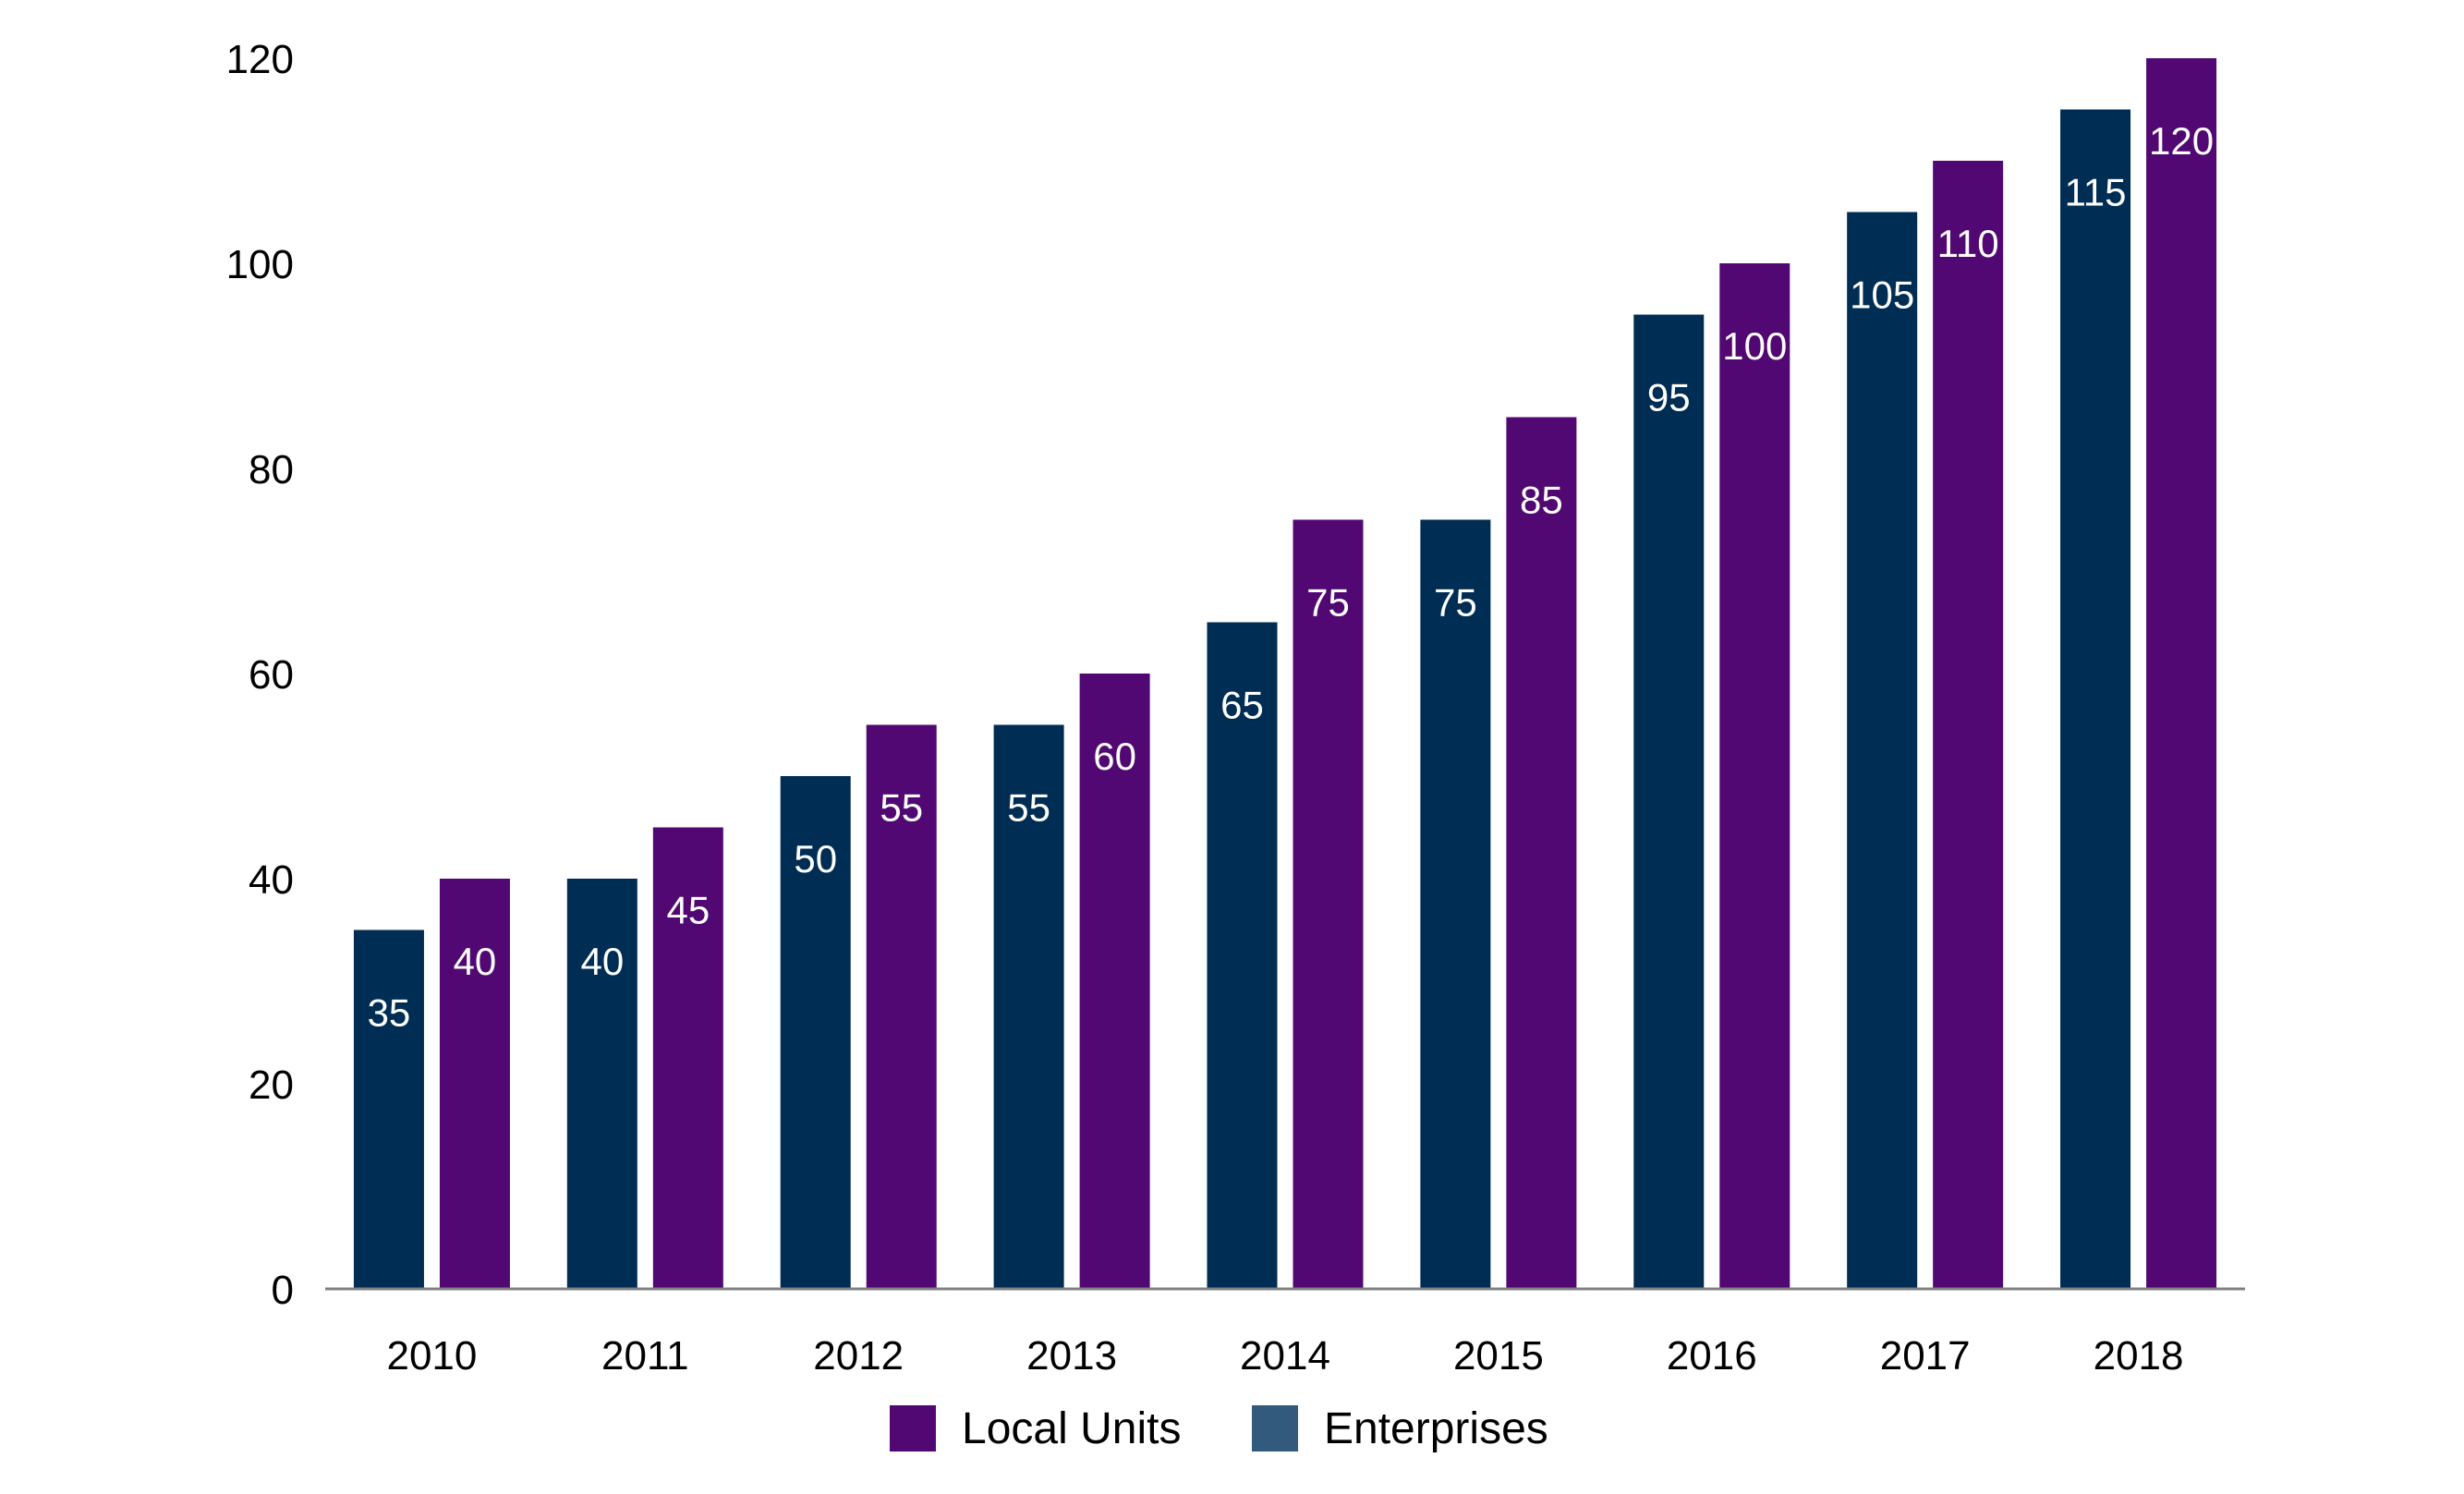 Image resolution: width=2464 pixels, height=1494 pixels. Describe the element at coordinates (1328, 904) in the screenshot. I see `bar-local-units-2014` at that location.